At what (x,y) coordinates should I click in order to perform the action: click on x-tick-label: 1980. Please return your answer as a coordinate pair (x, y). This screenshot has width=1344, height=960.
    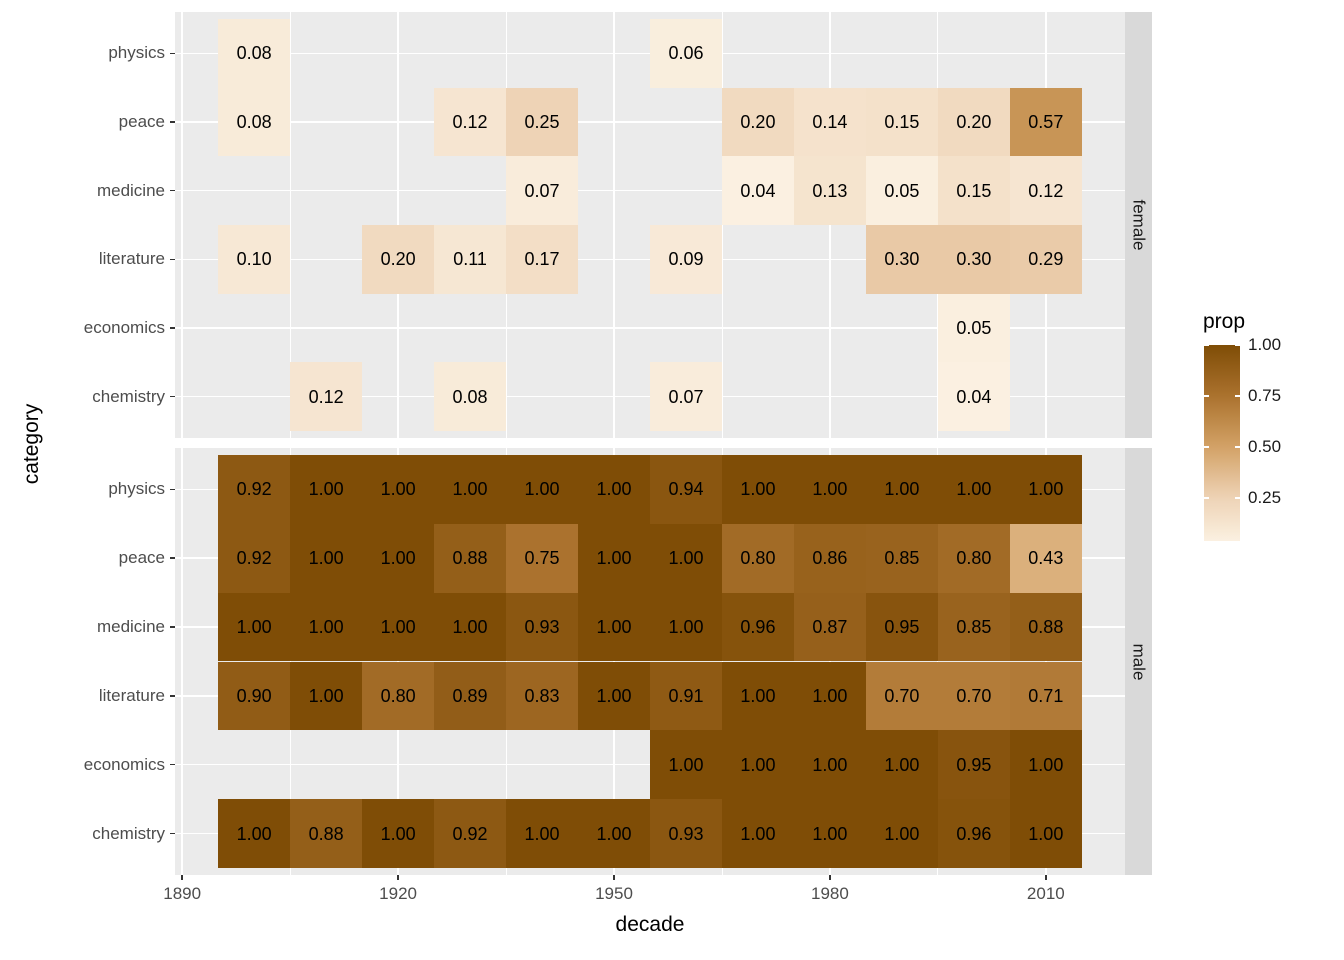
    Looking at the image, I should click on (830, 893).